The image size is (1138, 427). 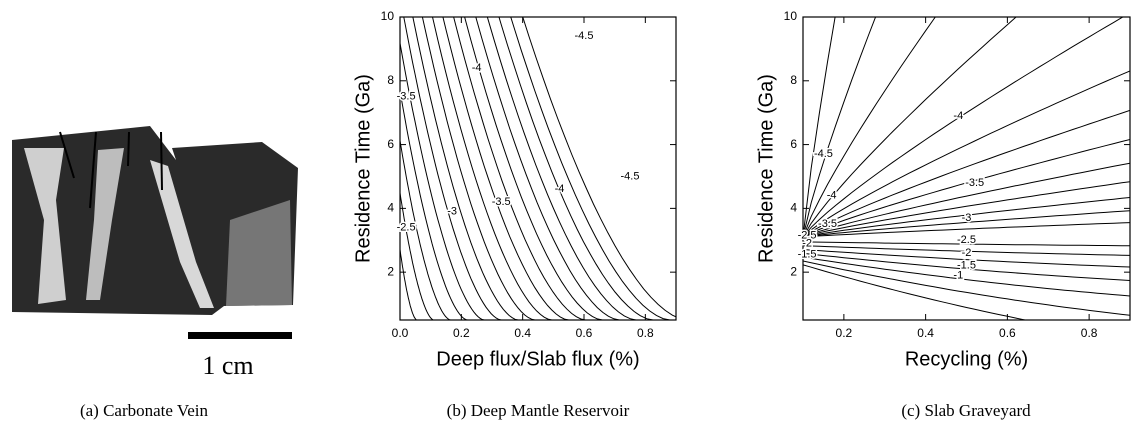 What do you see at coordinates (144, 410) in the screenshot?
I see `caption: (a) Carbonate Vein` at bounding box center [144, 410].